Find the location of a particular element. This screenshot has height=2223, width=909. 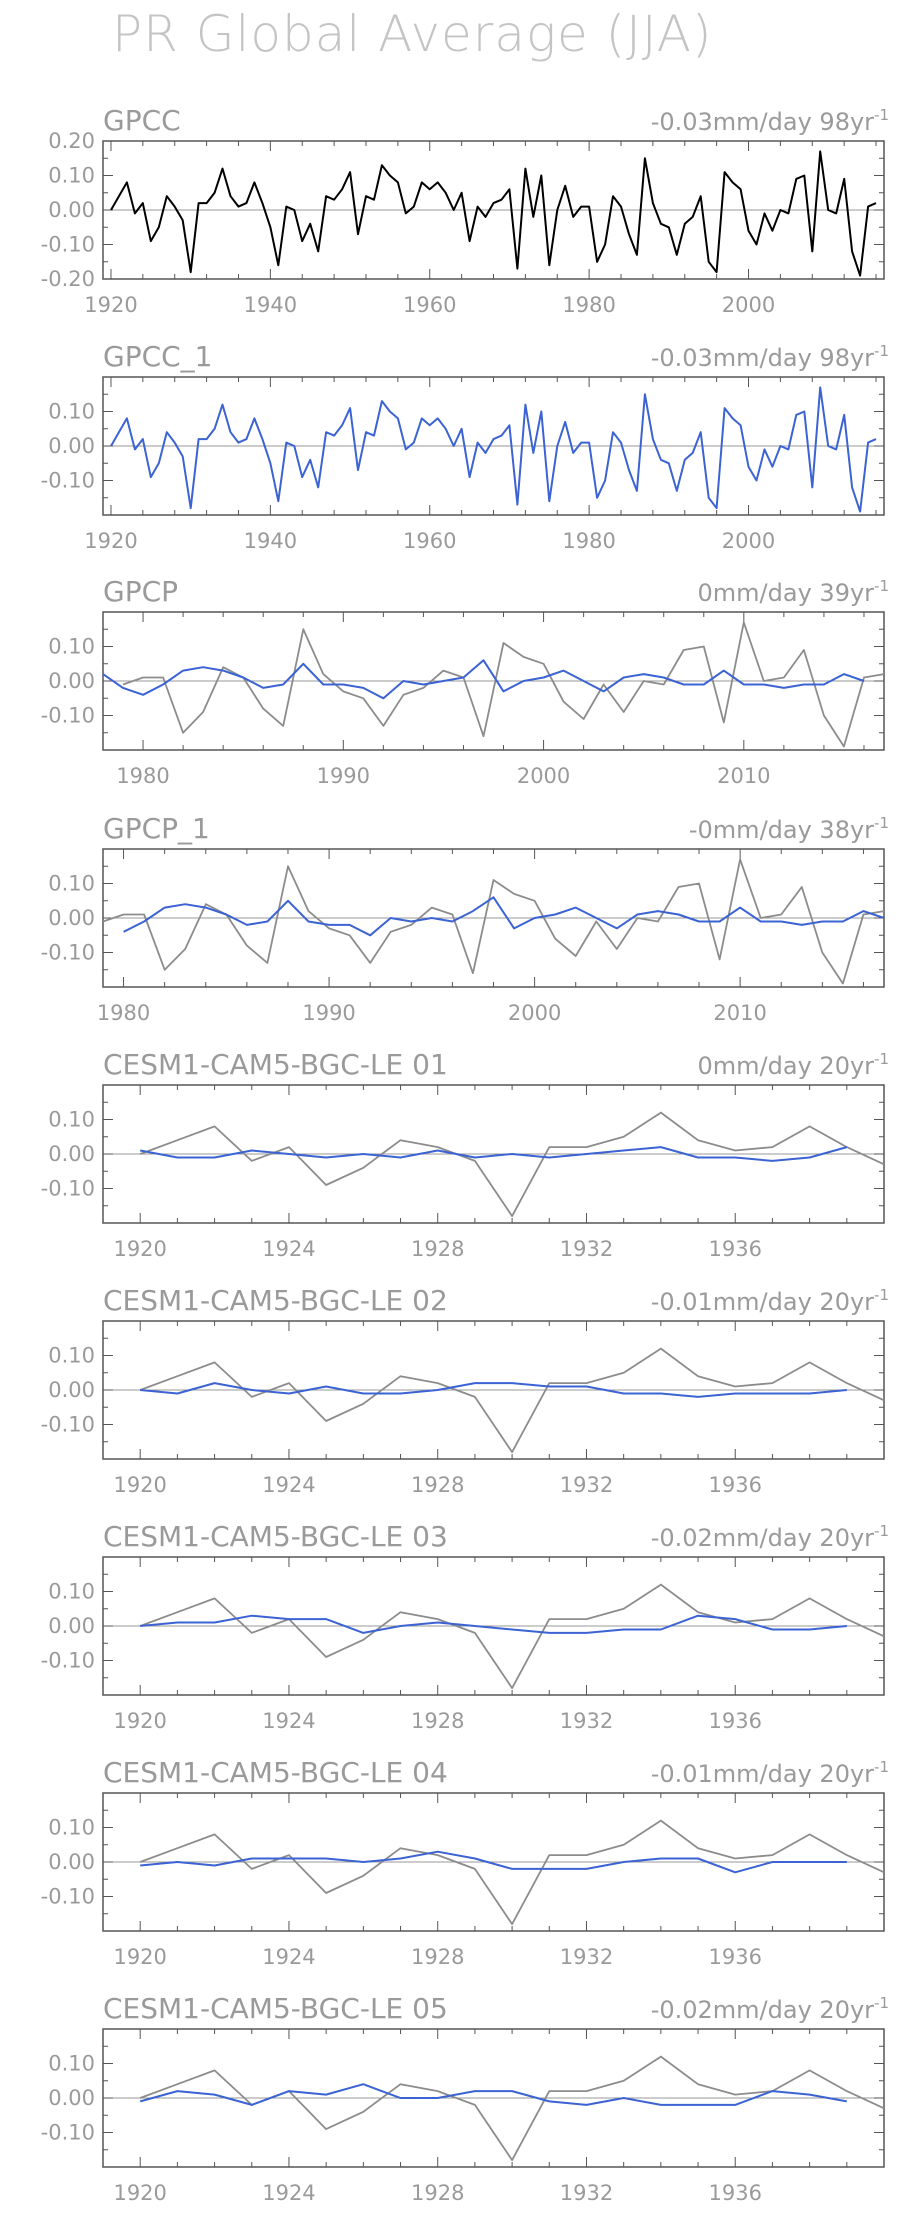

x-tick-label: 1990 is located at coordinates (343, 776).